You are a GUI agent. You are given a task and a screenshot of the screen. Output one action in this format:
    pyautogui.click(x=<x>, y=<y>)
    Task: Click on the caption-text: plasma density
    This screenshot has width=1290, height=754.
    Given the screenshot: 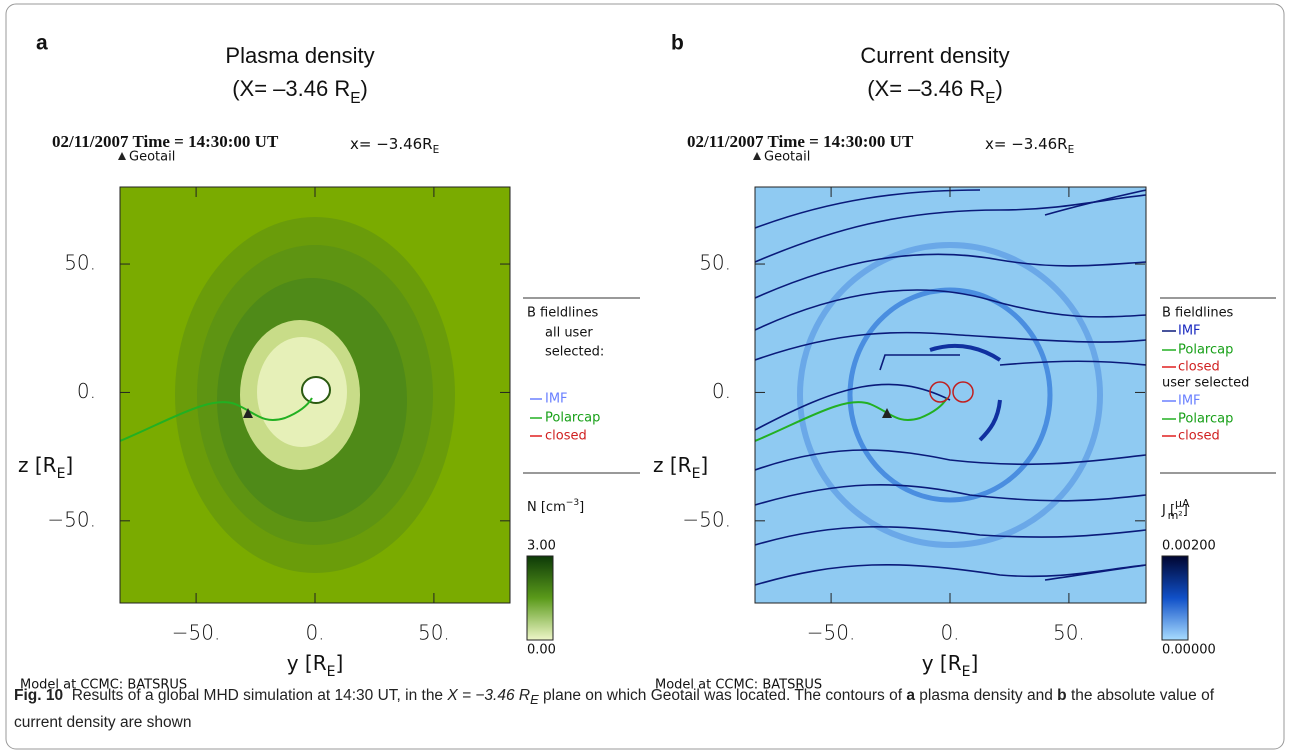 What is the action you would take?
    pyautogui.click(x=968, y=695)
    